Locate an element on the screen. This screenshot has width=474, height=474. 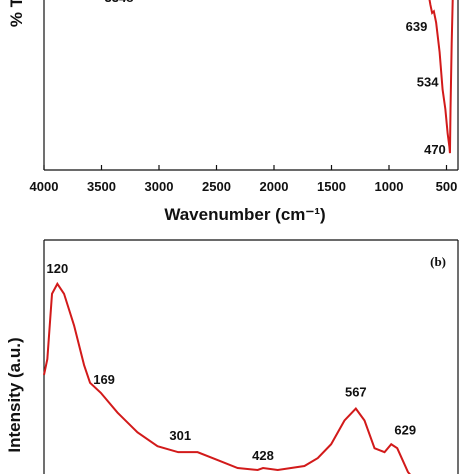
panel-b-peak-label: 629 is located at coordinates (405, 429).